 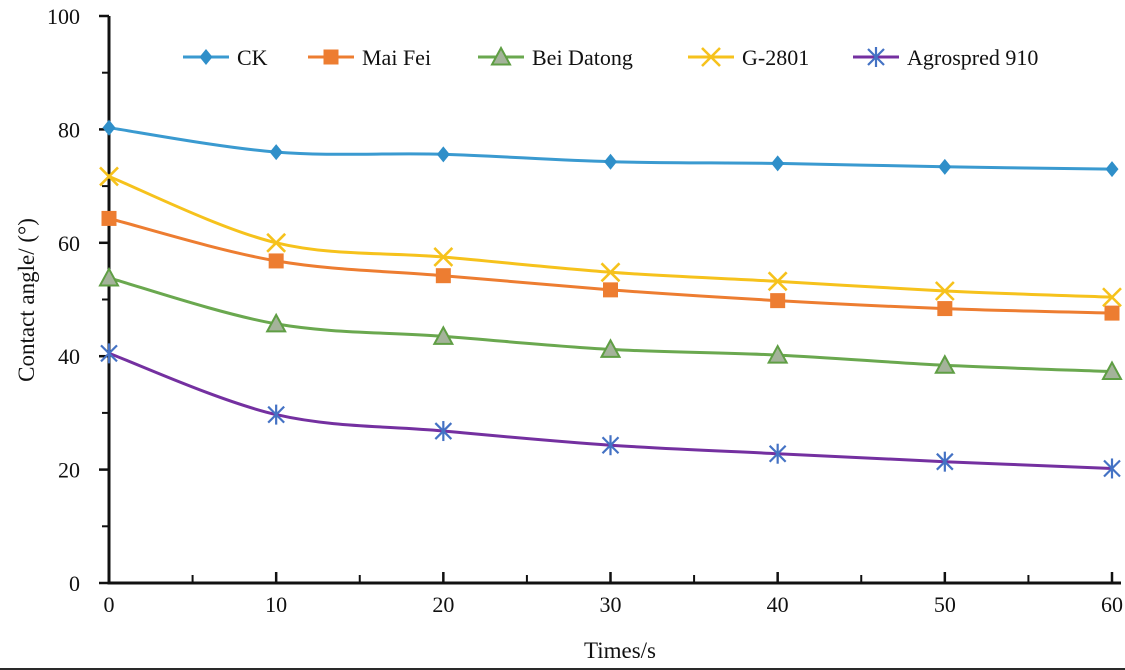 What do you see at coordinates (396, 57) in the screenshot?
I see `legend-label-mai-fei: Mai Fei` at bounding box center [396, 57].